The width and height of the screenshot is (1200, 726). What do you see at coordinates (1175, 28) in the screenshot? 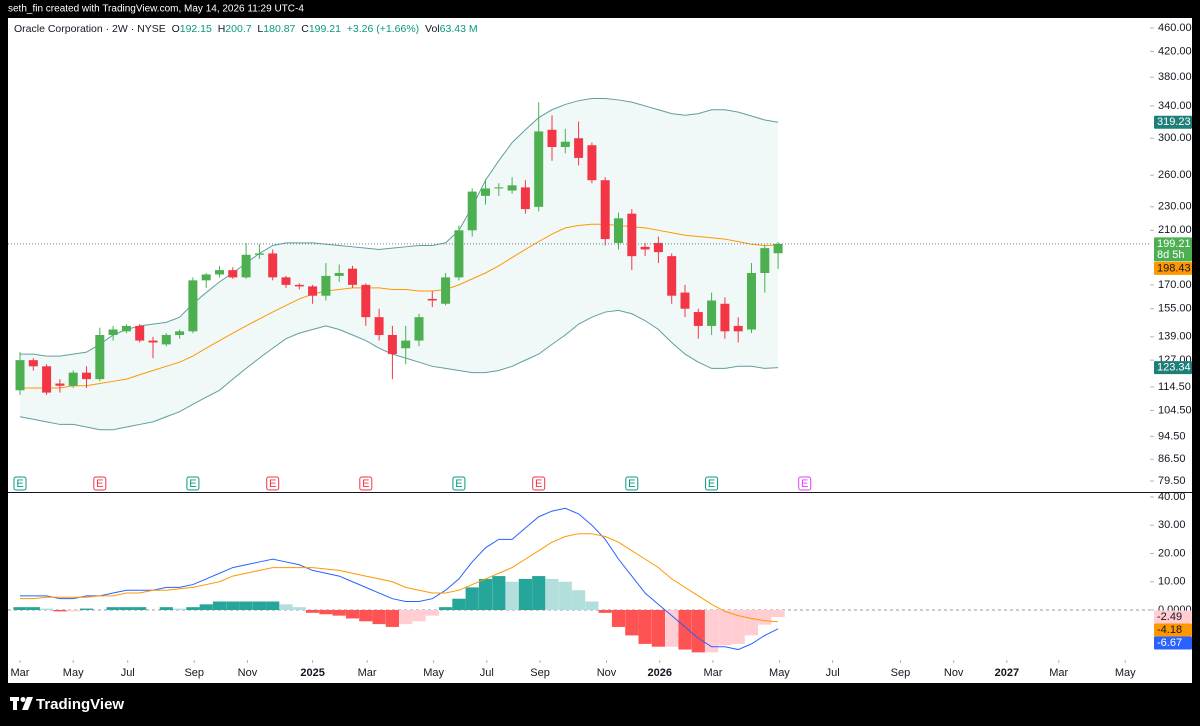
I see `y-tick-label: 460.00` at bounding box center [1175, 28].